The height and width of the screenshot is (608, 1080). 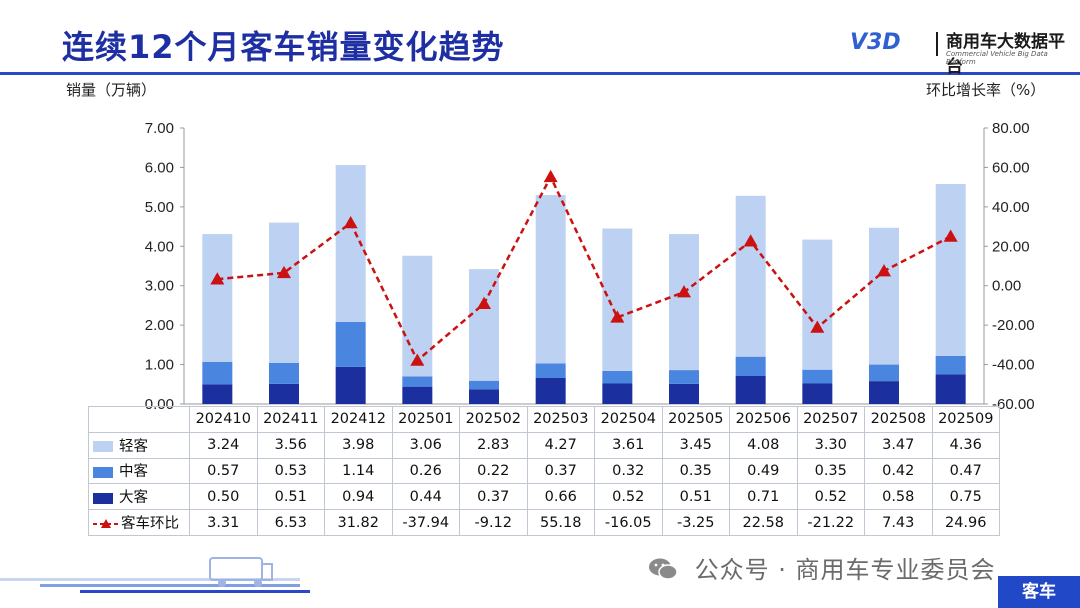 What do you see at coordinates (425, 419) in the screenshot?
I see `x-tick-label: 202501` at bounding box center [425, 419].